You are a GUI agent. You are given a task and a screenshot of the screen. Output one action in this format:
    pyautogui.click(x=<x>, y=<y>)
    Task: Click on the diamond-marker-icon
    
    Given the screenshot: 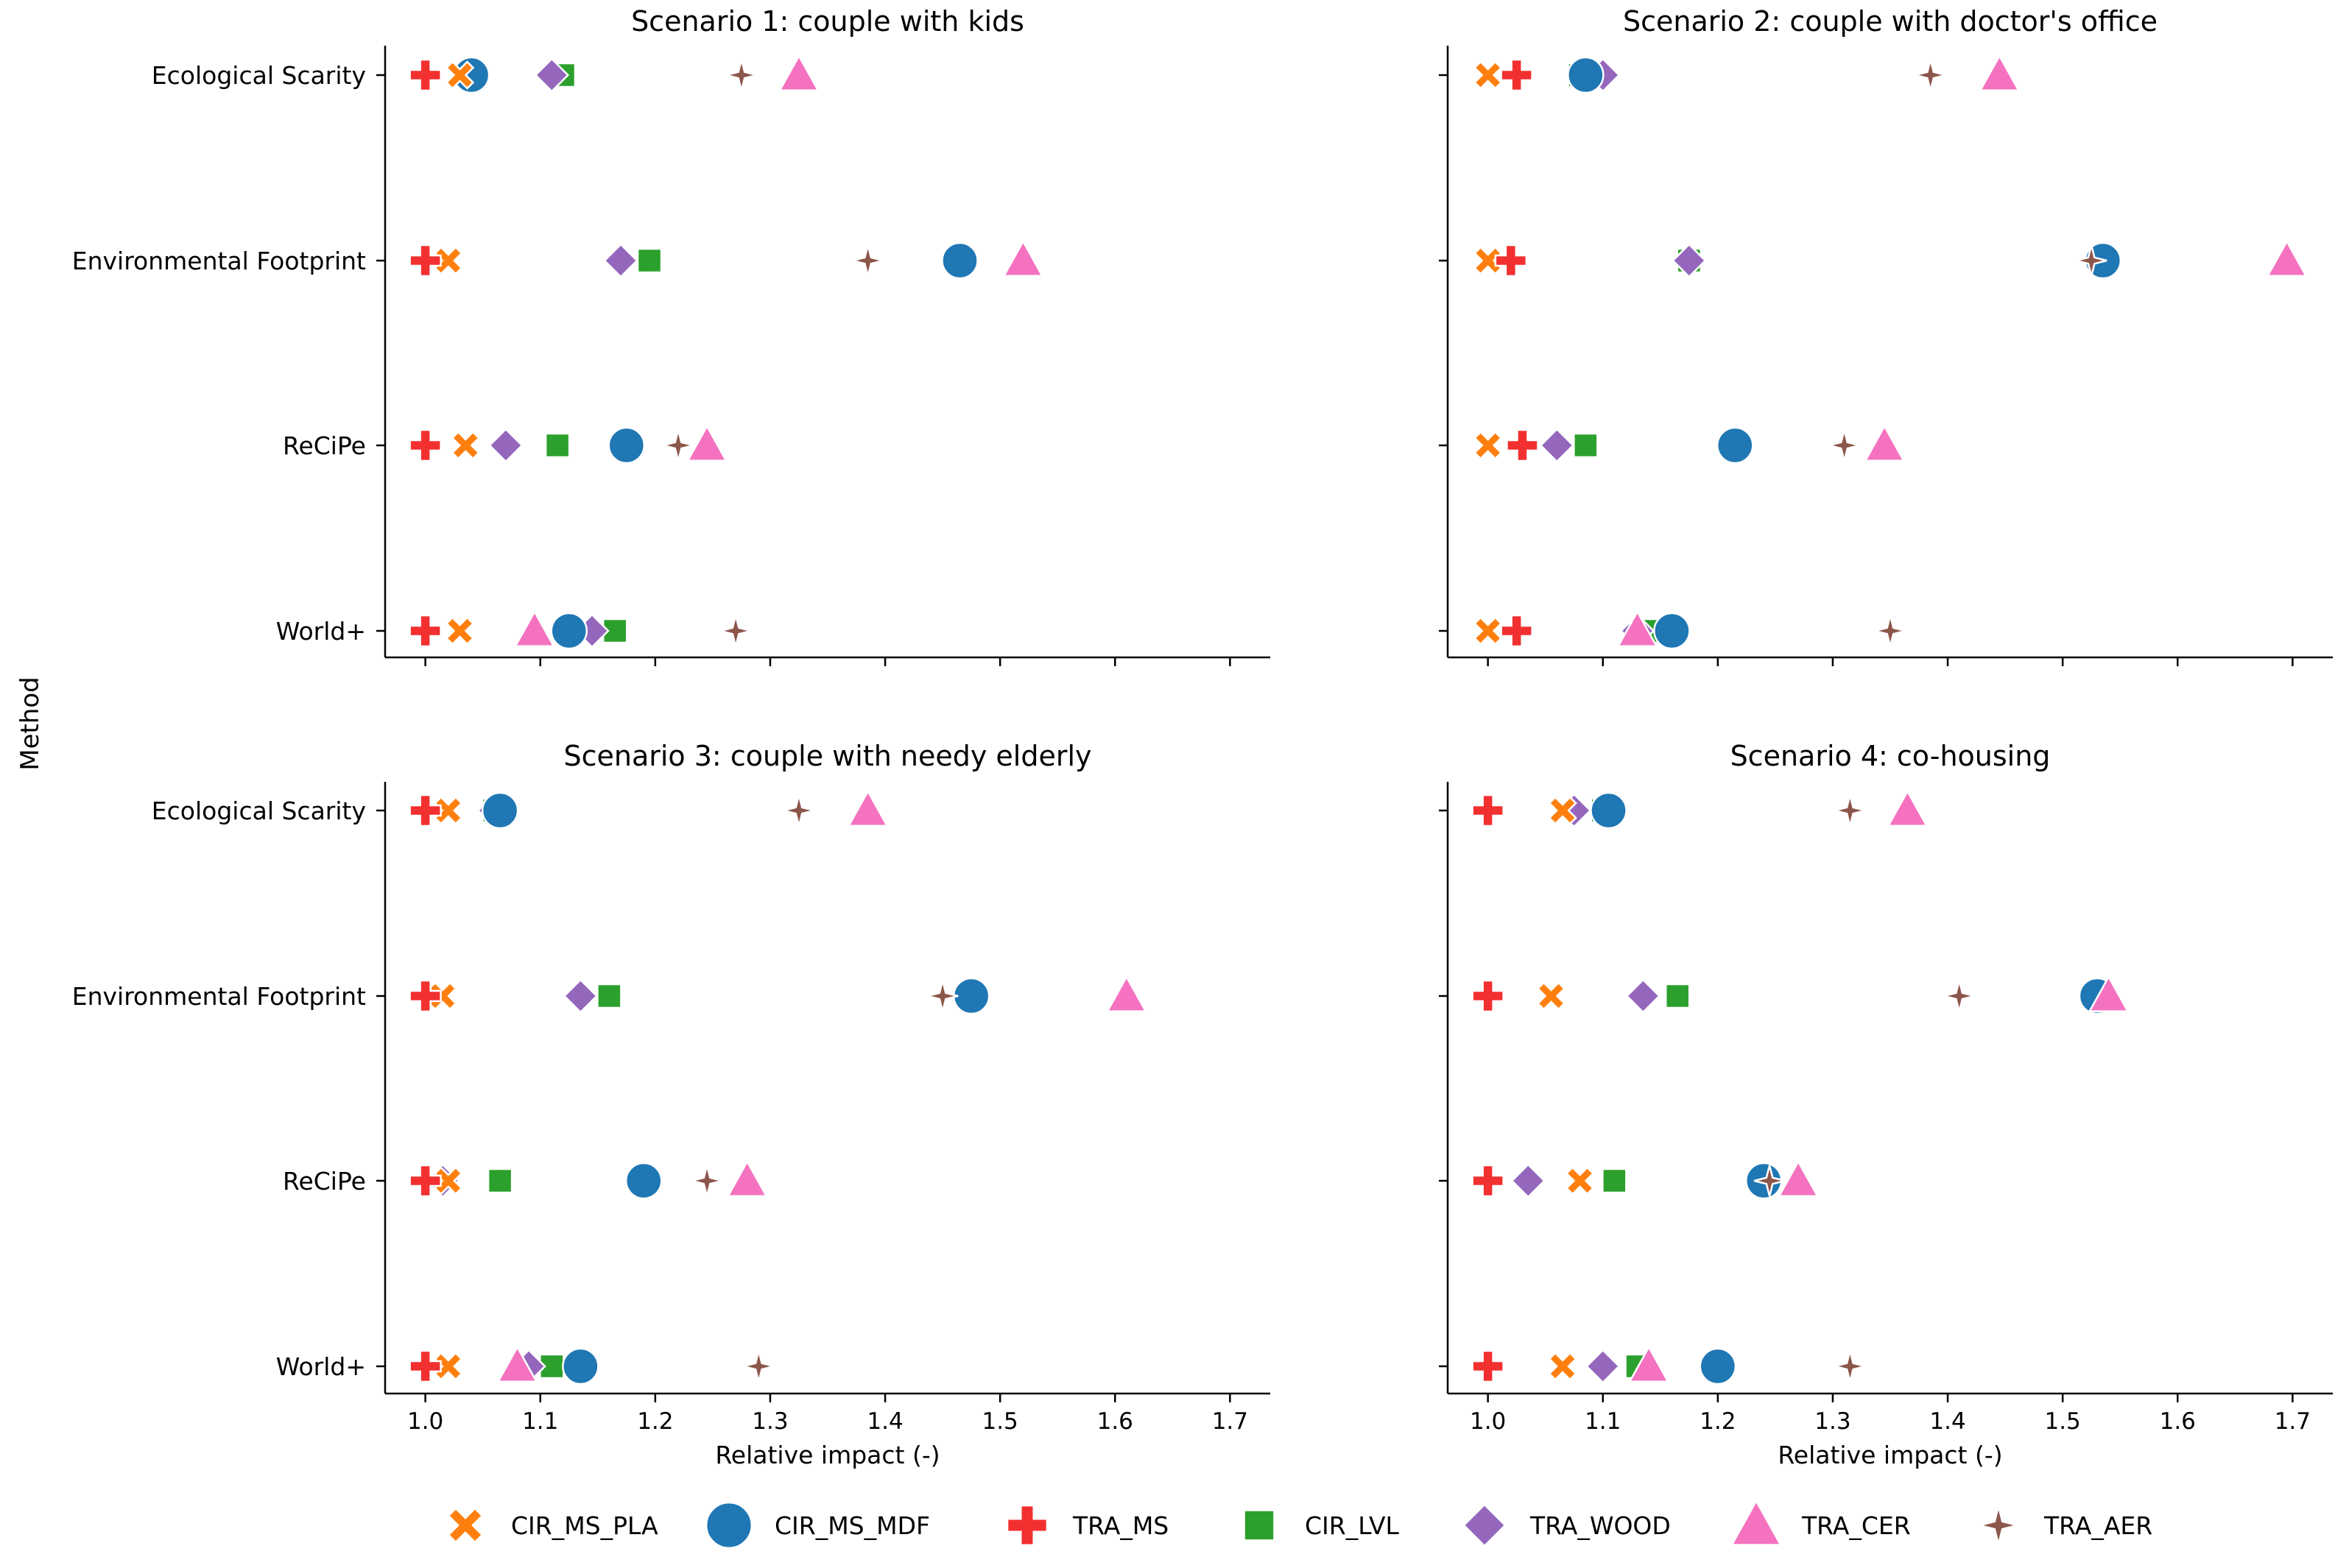 What is the action you would take?
    pyautogui.click(x=1484, y=1525)
    